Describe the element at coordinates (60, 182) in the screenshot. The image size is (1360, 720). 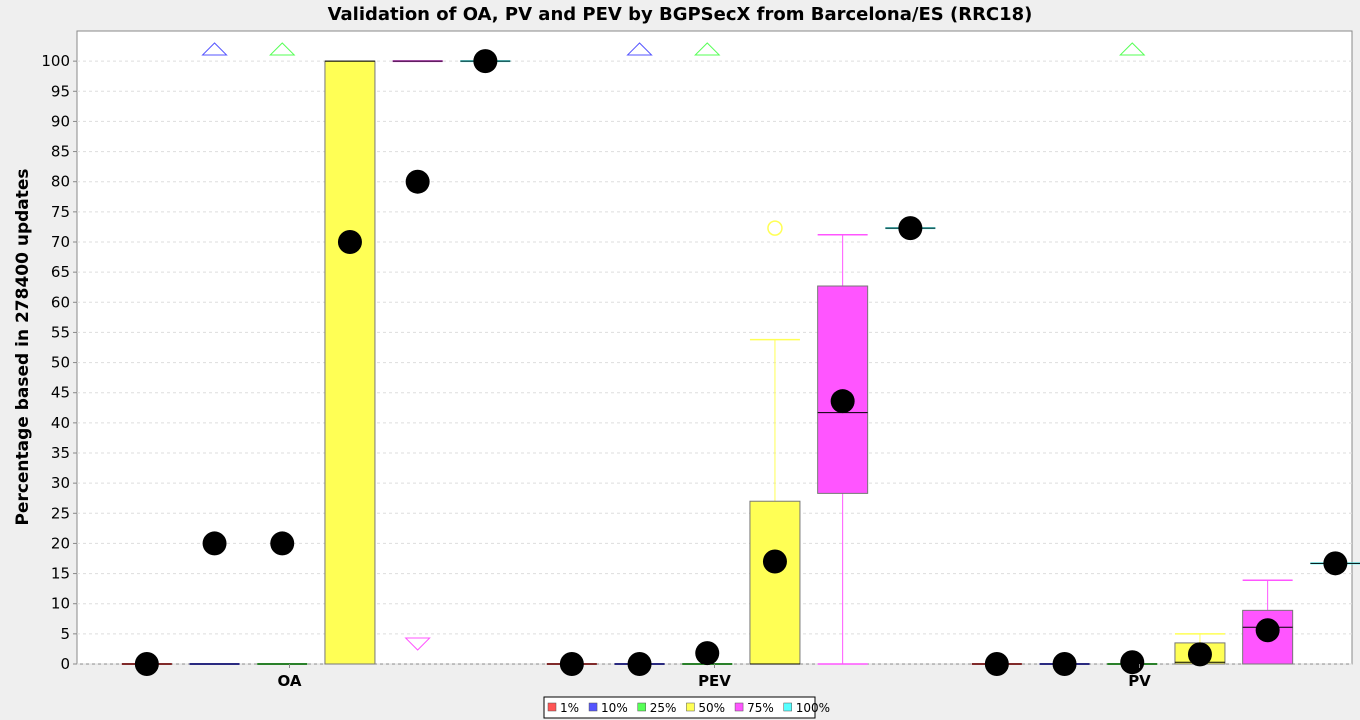
I see `y-tick-label: 80` at that location.